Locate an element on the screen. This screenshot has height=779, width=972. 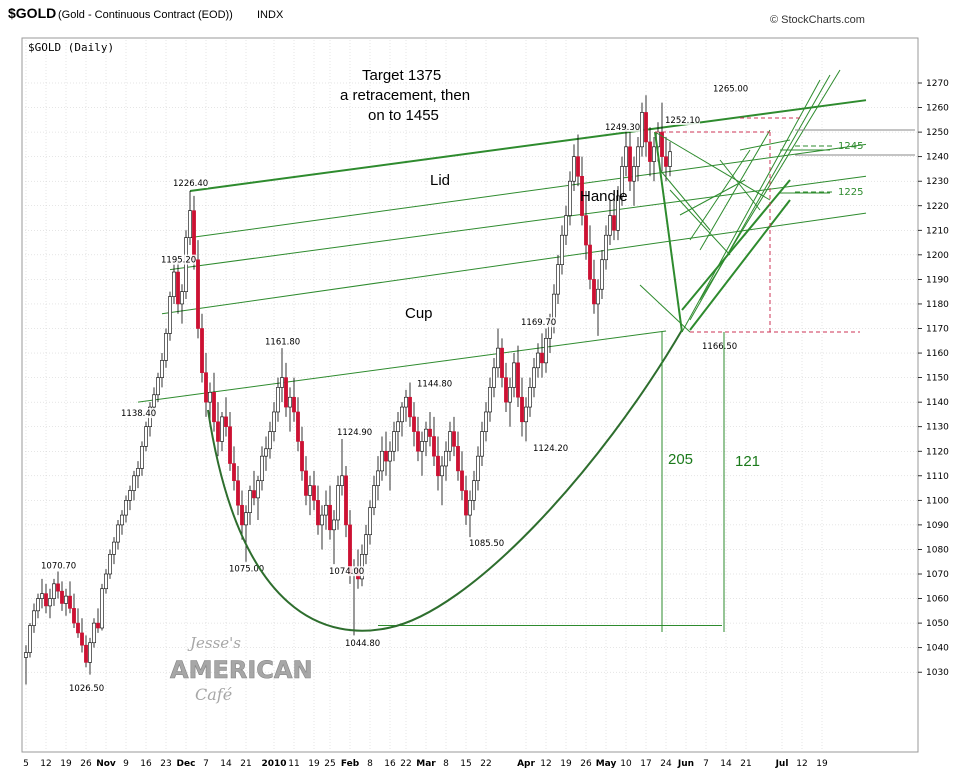
y-tick-label: 1240 is located at coordinates (937, 158).